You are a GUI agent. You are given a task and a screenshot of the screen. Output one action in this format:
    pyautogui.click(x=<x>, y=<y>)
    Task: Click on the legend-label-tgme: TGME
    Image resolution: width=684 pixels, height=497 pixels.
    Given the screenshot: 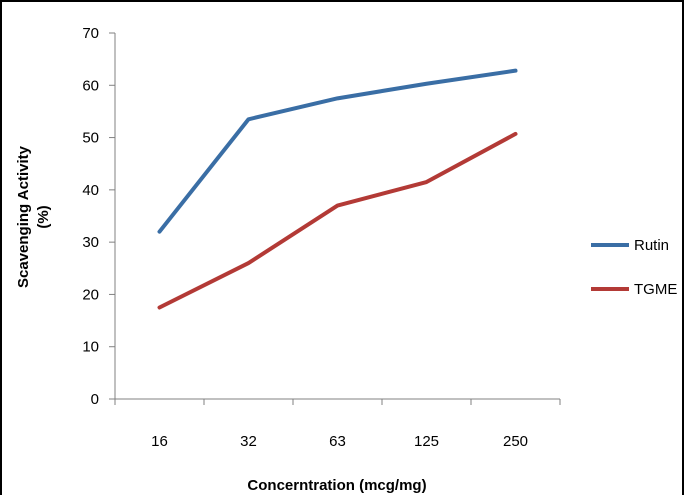 What is the action you would take?
    pyautogui.click(x=655, y=289)
    